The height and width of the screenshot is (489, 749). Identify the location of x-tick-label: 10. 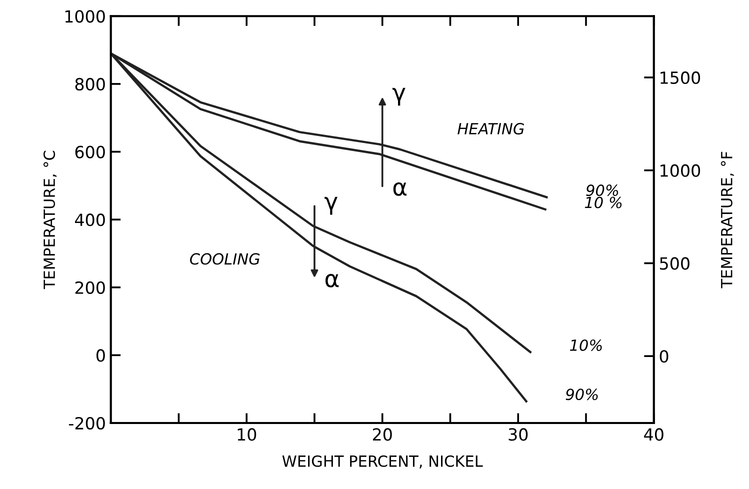
(247, 434).